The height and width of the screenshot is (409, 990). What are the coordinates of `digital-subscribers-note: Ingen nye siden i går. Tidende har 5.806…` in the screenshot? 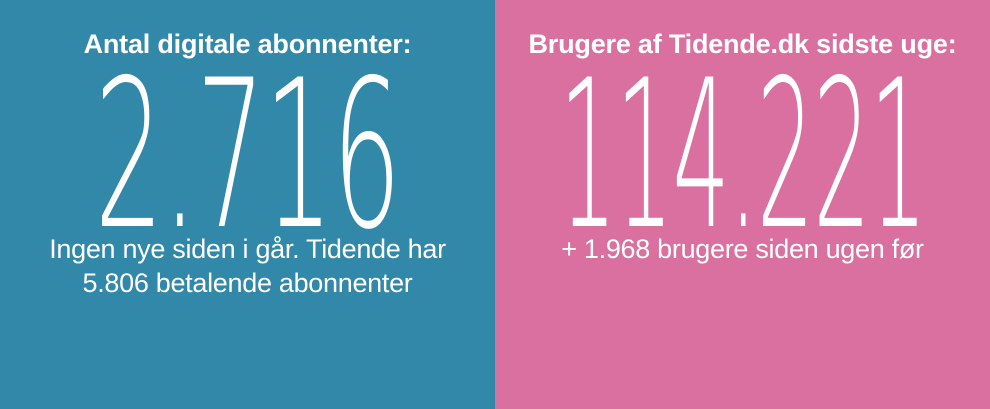 It's located at (247, 266).